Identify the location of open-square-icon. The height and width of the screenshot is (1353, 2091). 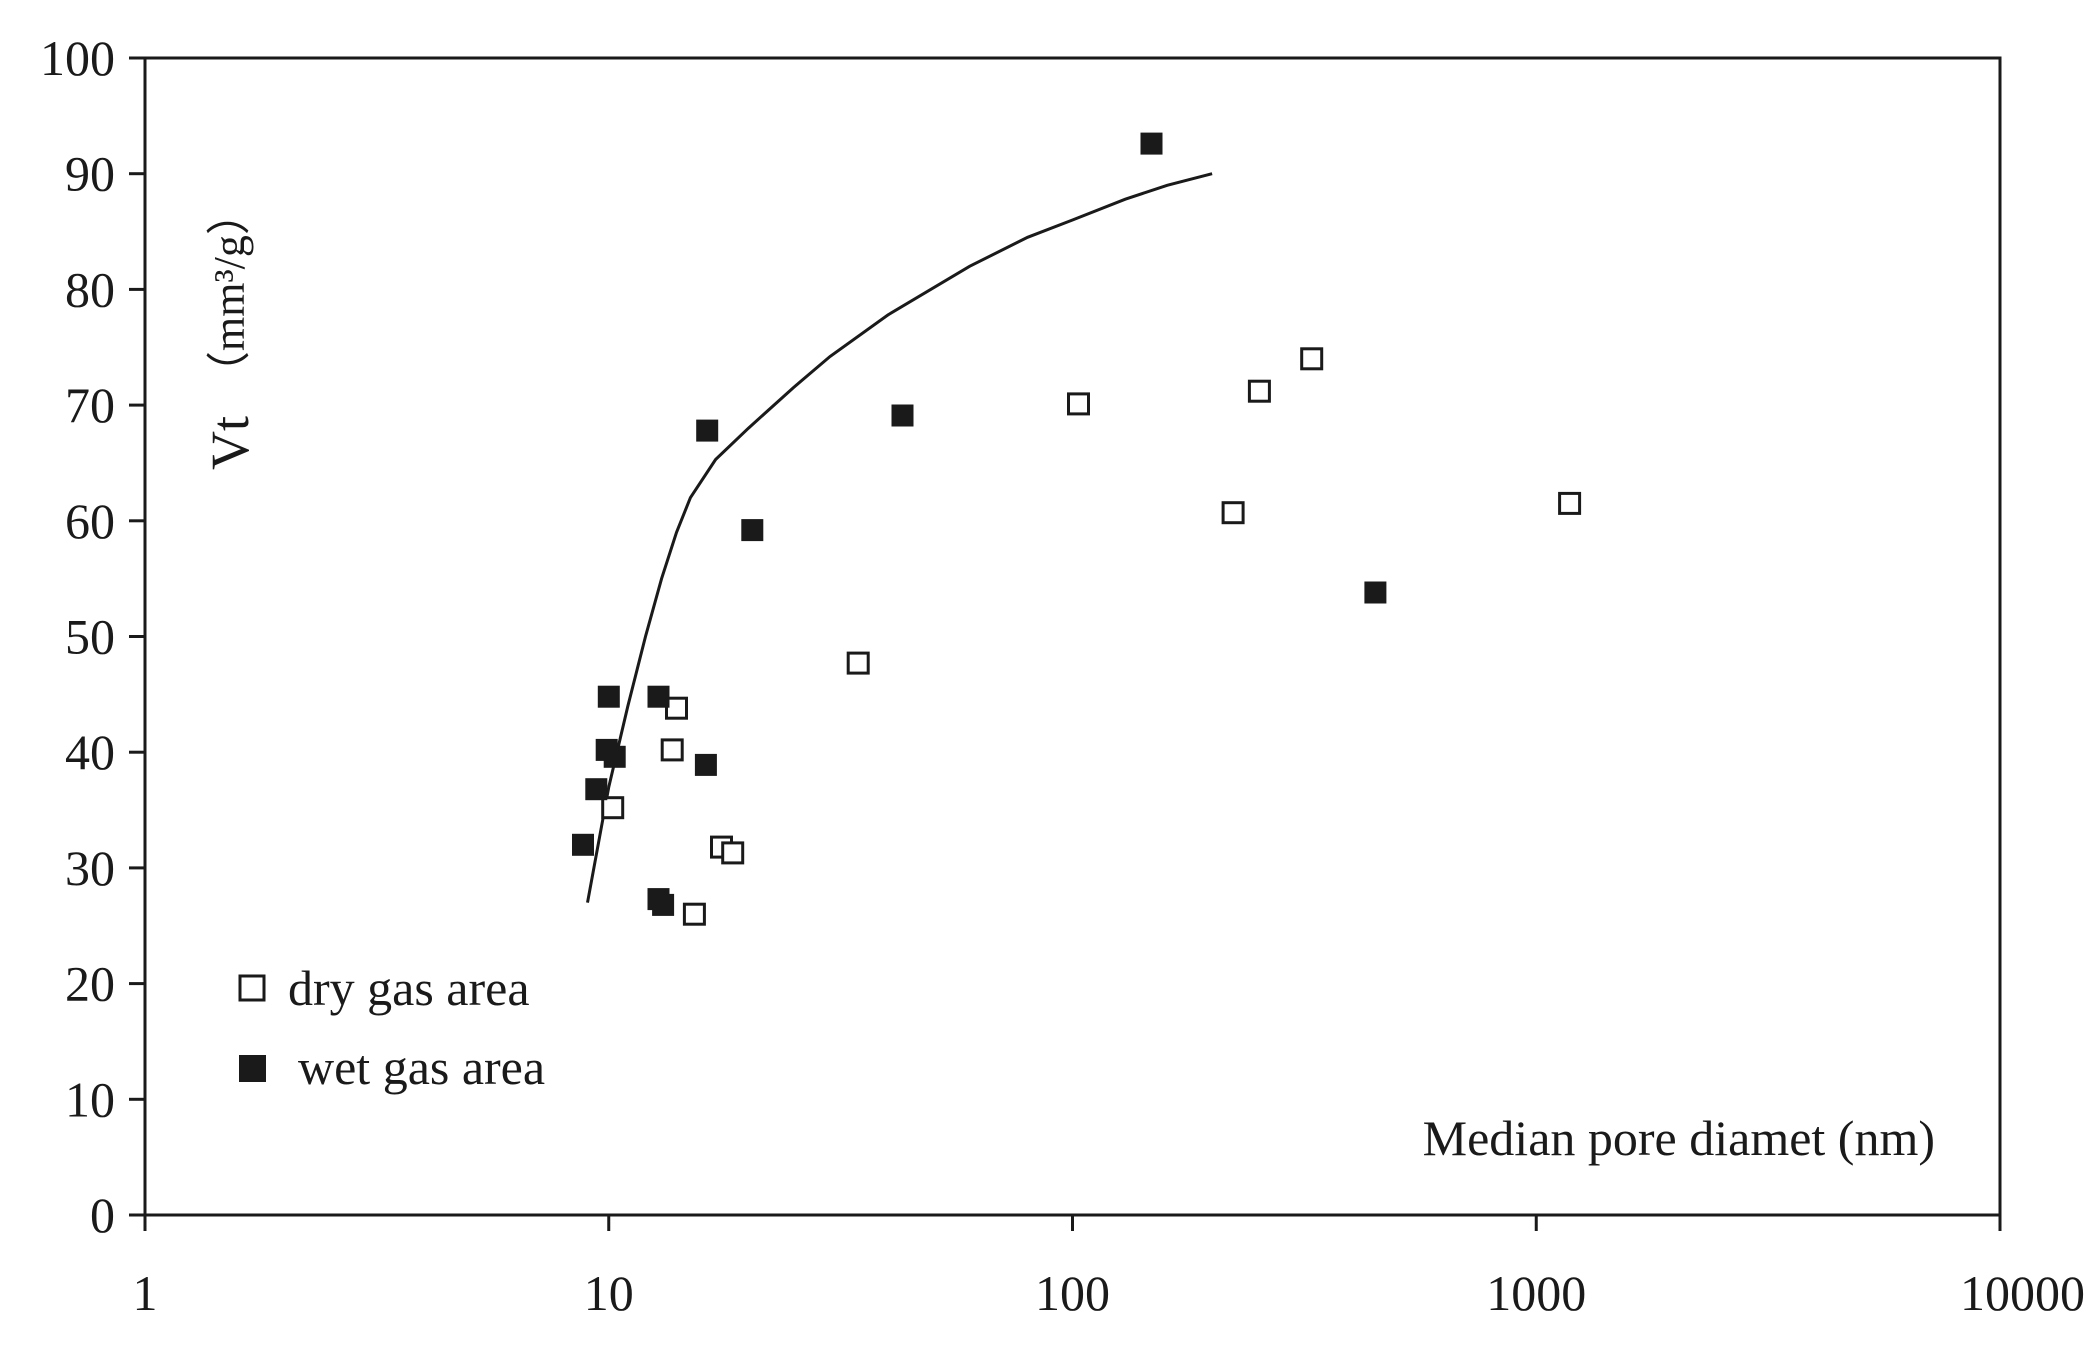
(252, 988).